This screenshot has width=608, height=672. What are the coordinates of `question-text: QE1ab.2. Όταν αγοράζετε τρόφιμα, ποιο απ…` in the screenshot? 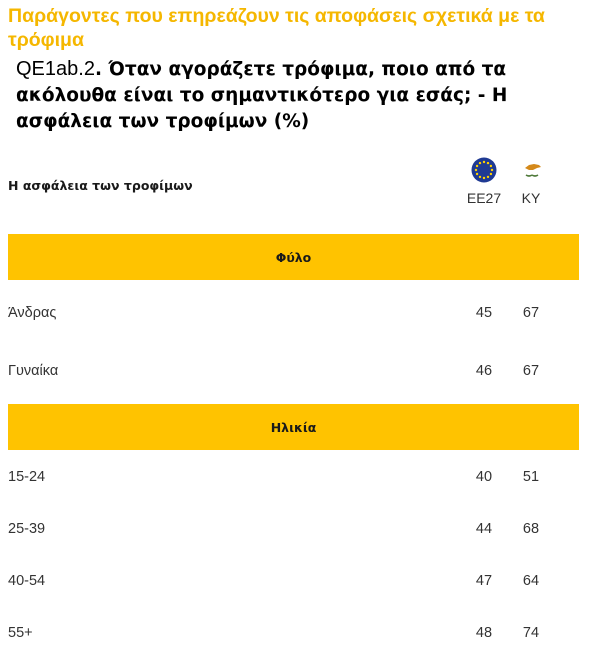 It's located at (306, 95).